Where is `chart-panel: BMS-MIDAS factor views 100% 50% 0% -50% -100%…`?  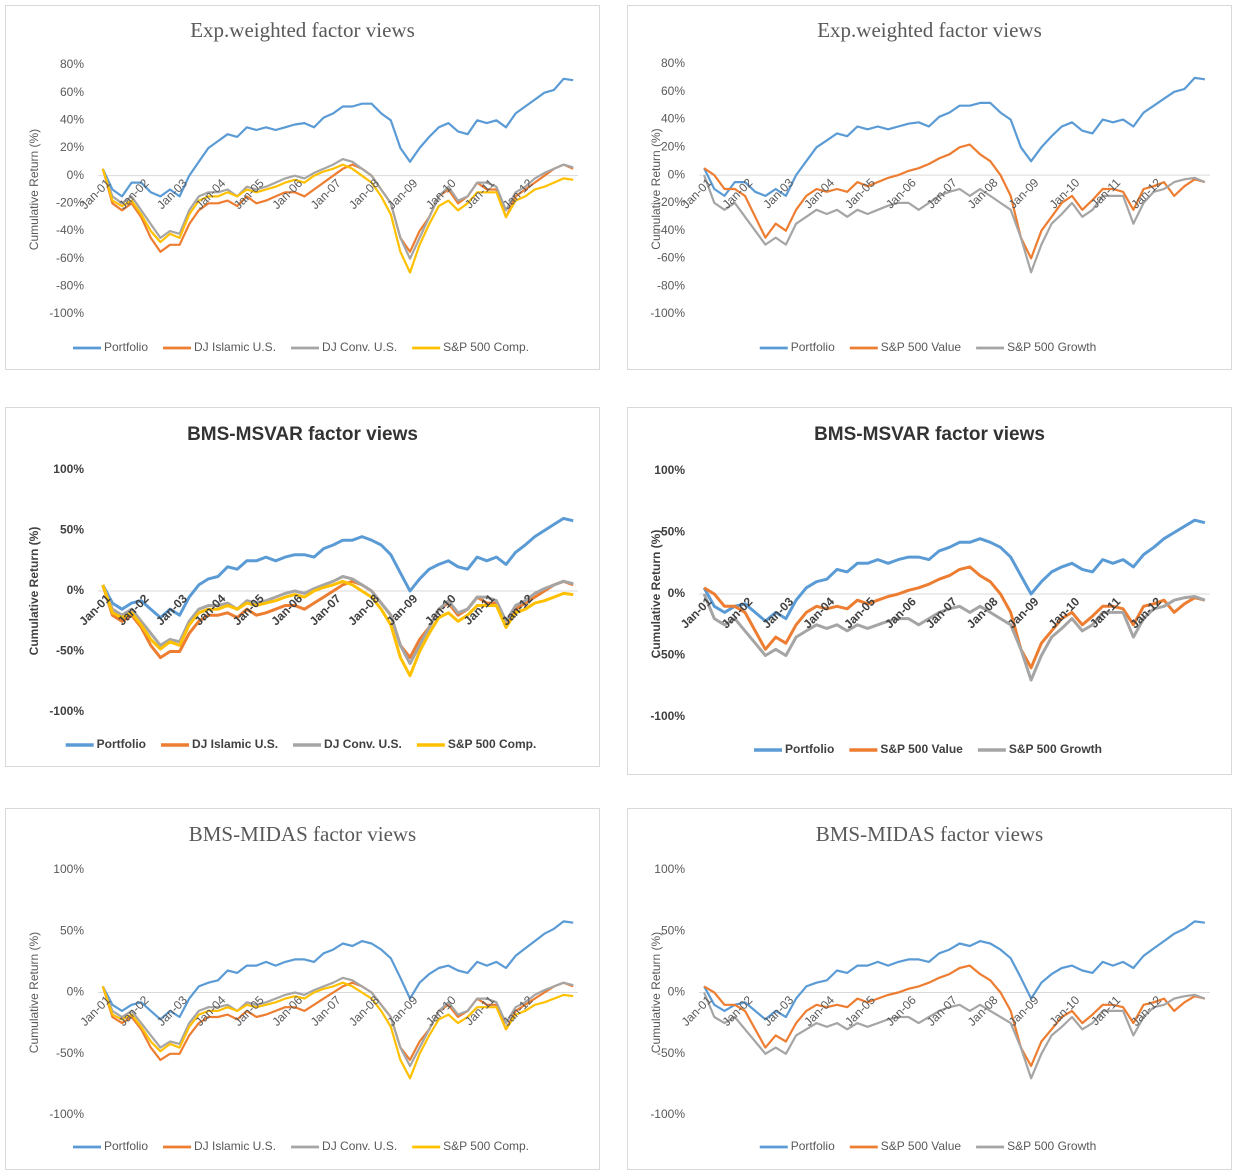
chart-panel: BMS-MIDAS factor views 100% 50% 0% -50% -100%… is located at coordinates (302, 989).